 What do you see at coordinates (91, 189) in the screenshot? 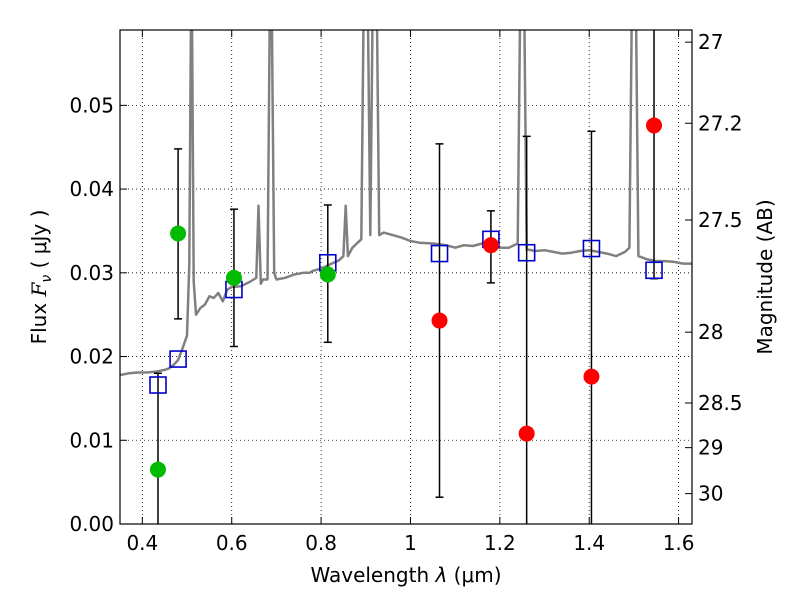
I see `y-tick-label: 0.04` at bounding box center [91, 189].